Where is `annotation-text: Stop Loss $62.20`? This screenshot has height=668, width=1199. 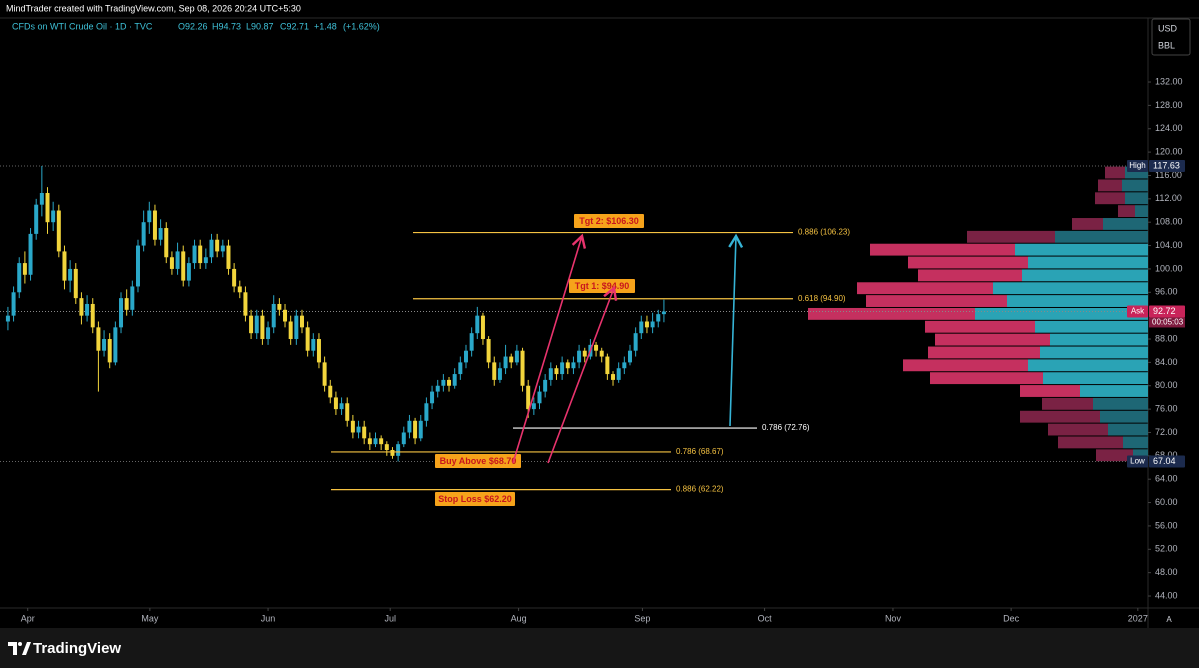 annotation-text: Stop Loss $62.20 is located at coordinates (475, 499).